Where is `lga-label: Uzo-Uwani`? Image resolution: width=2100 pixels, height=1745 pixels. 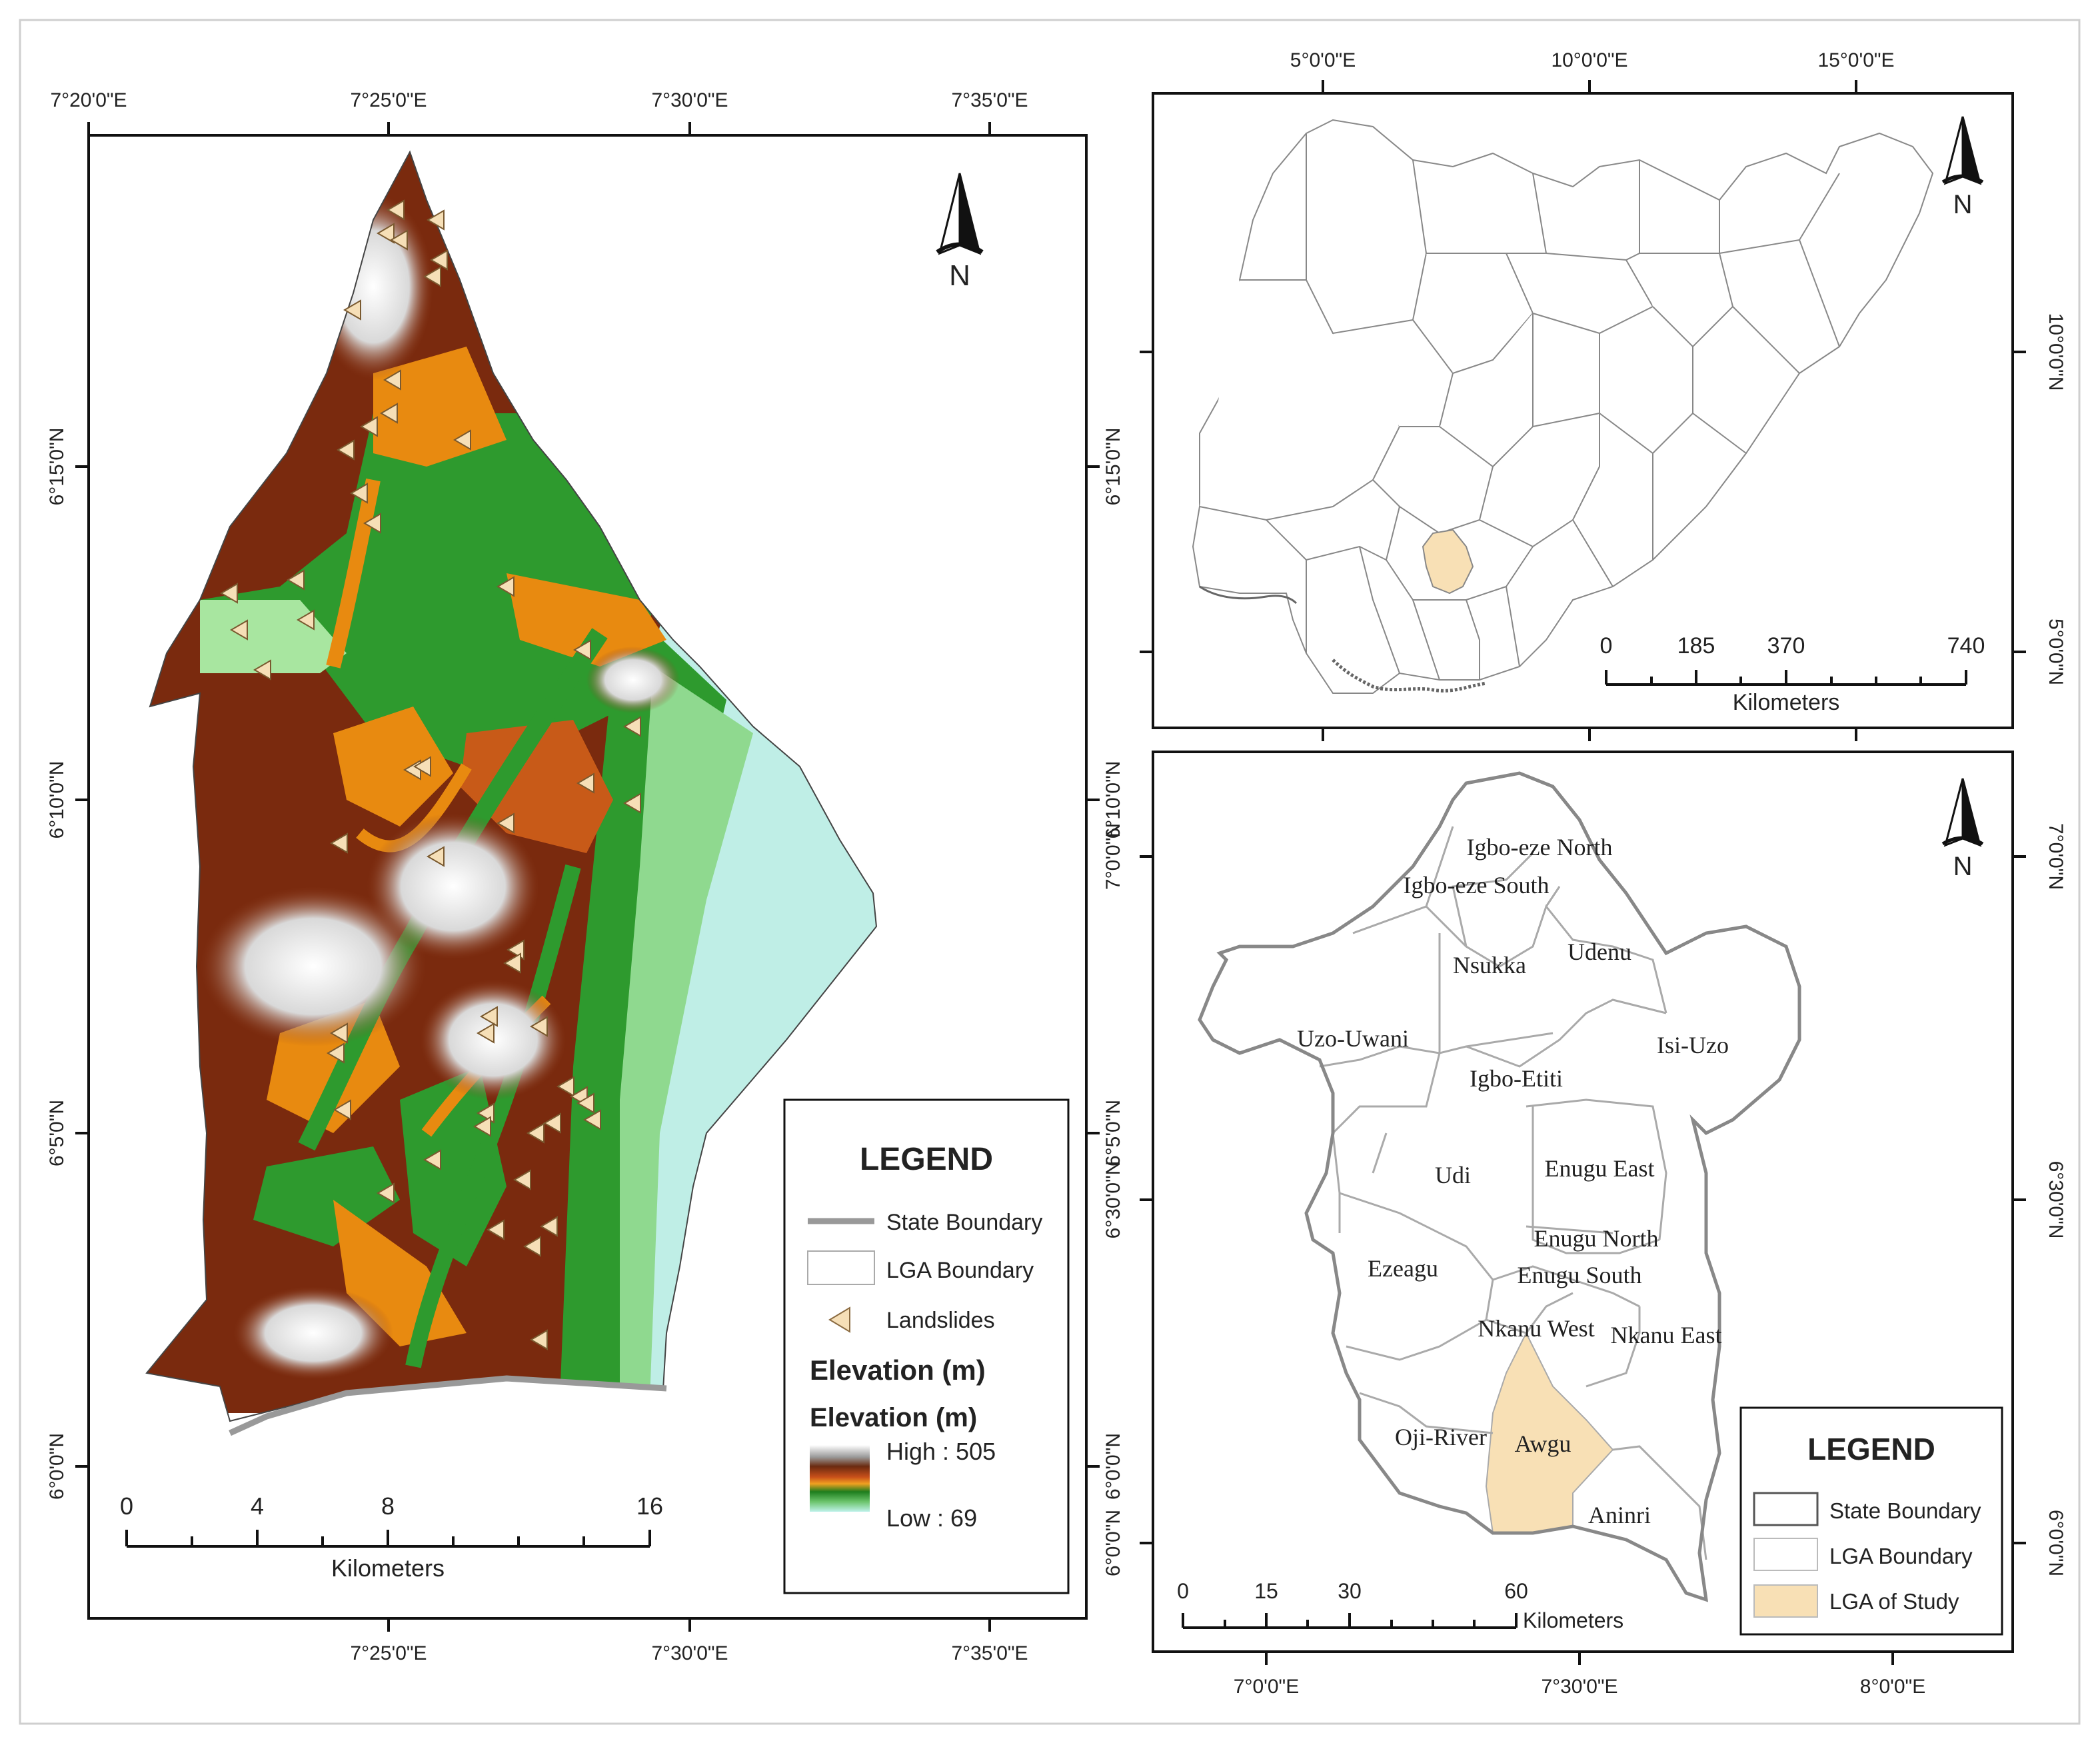
lga-label: Uzo-Uwani is located at coordinates (1353, 1038).